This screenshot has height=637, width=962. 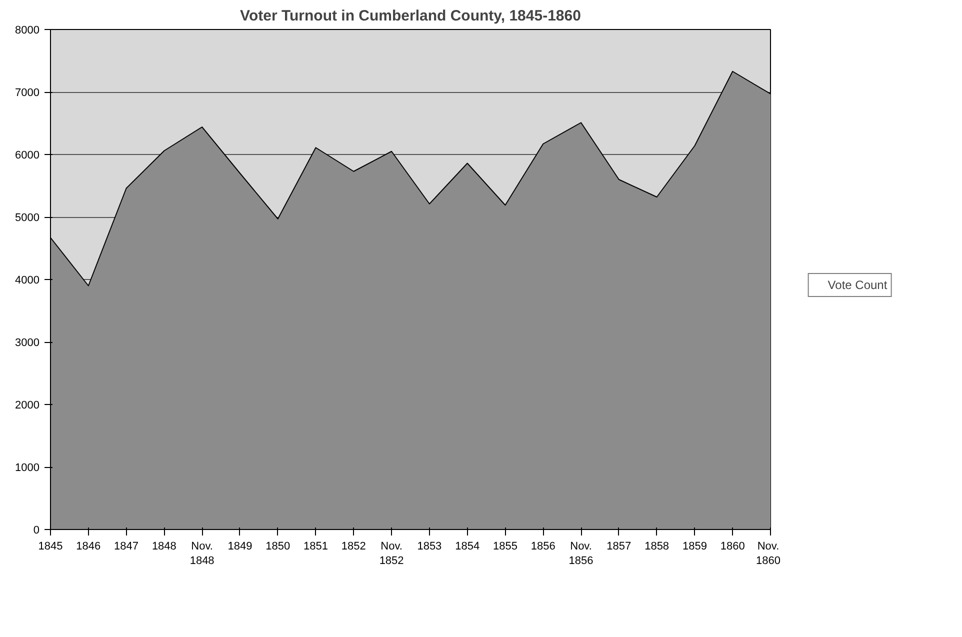 I want to click on x-tick-label: Nov. 1856, so click(x=581, y=553).